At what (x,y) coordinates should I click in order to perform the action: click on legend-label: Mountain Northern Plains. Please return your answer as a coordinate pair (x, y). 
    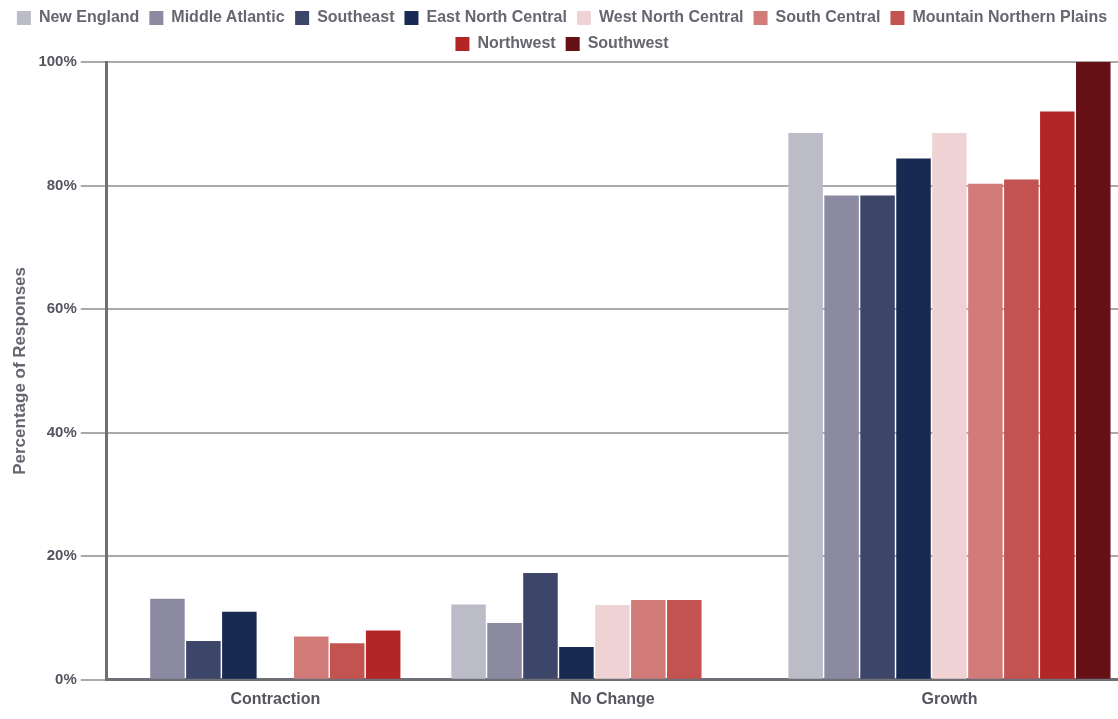
    Looking at the image, I should click on (1010, 17).